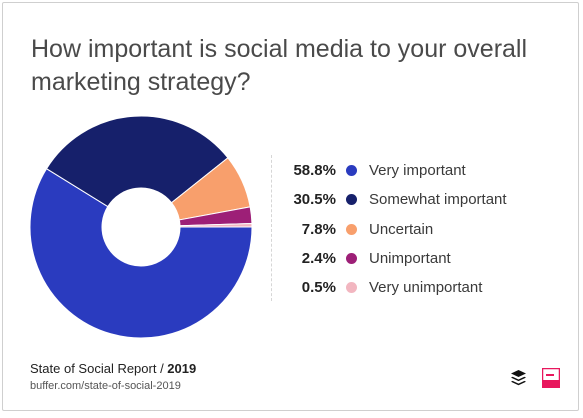  Describe the element at coordinates (216, 225) in the screenshot. I see `donut-slice-very-unimportant` at that location.